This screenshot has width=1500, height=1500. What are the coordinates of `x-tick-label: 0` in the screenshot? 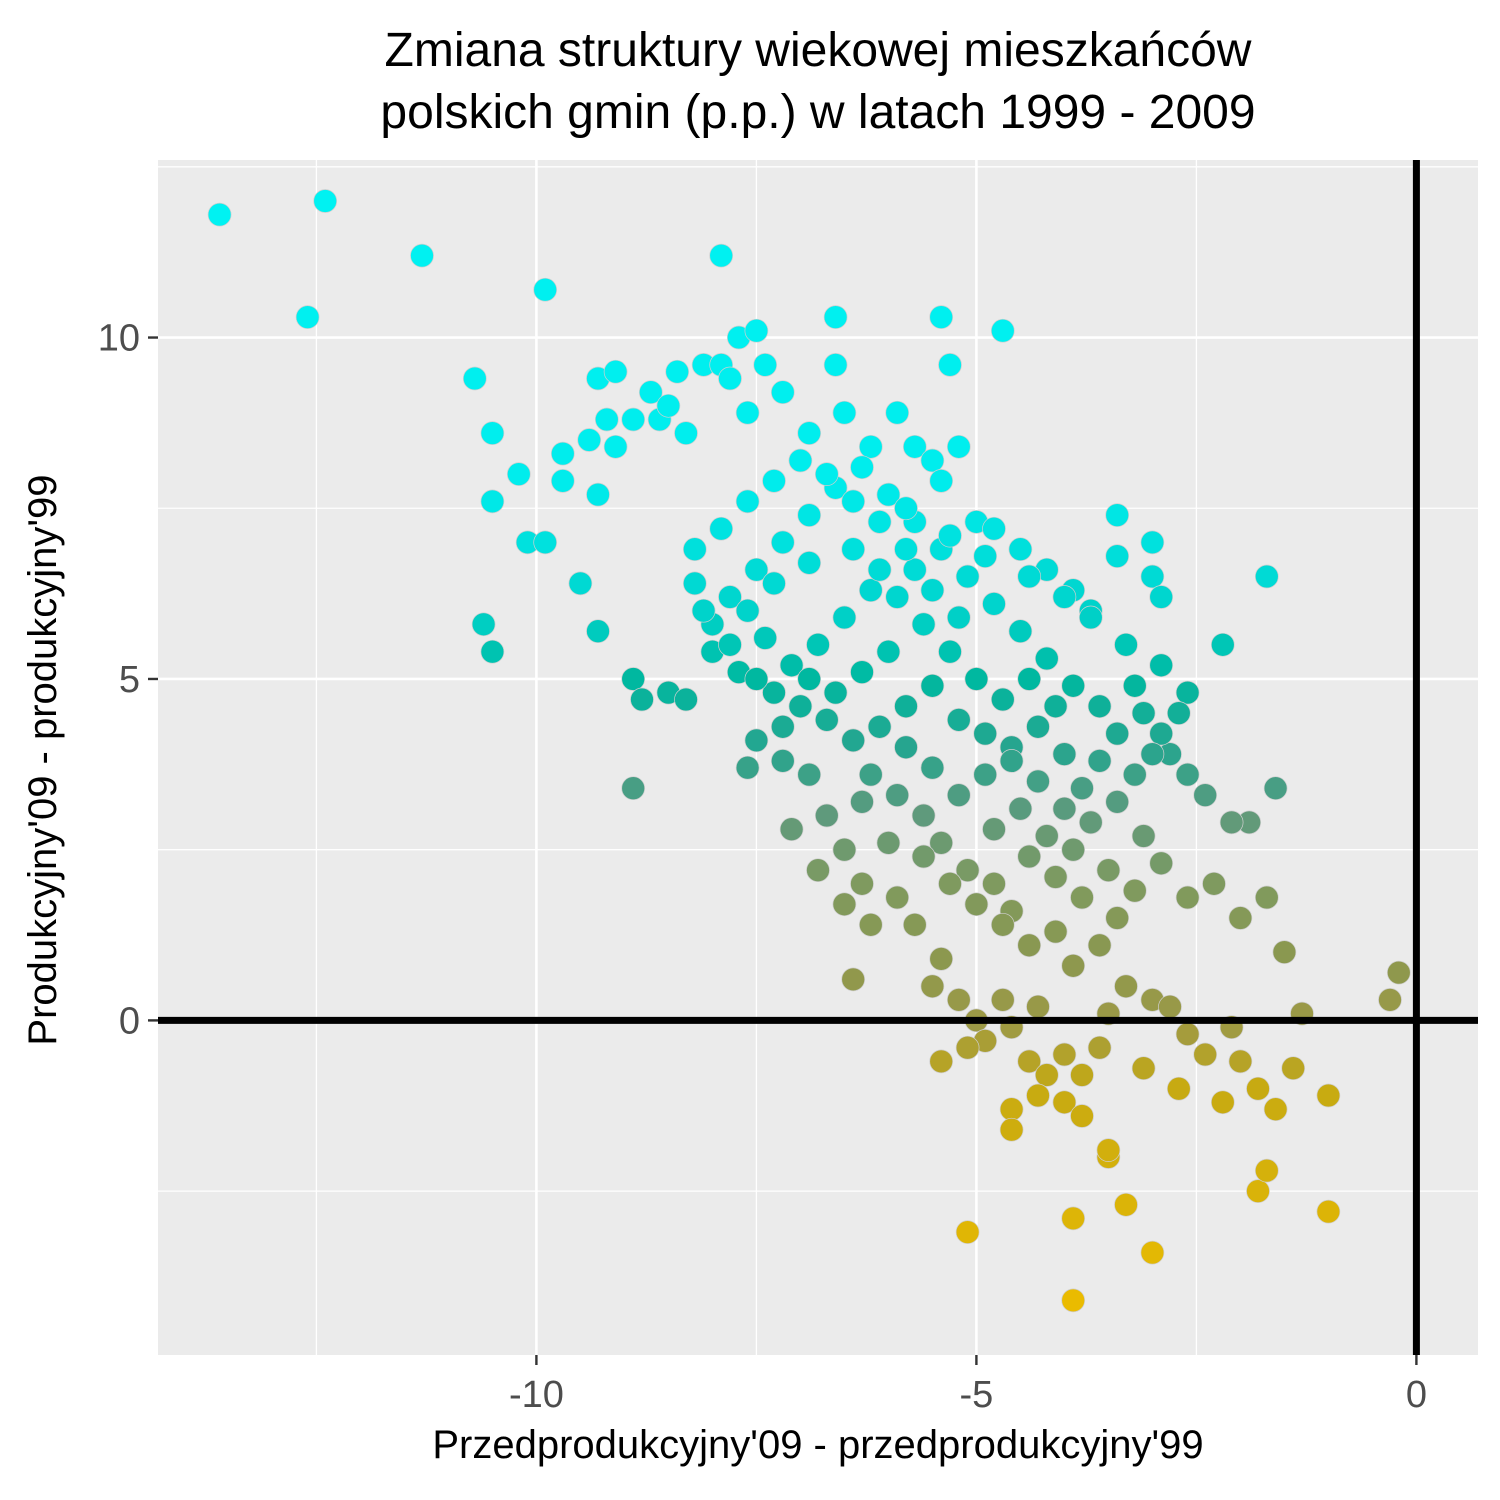 It's located at (1416, 1395).